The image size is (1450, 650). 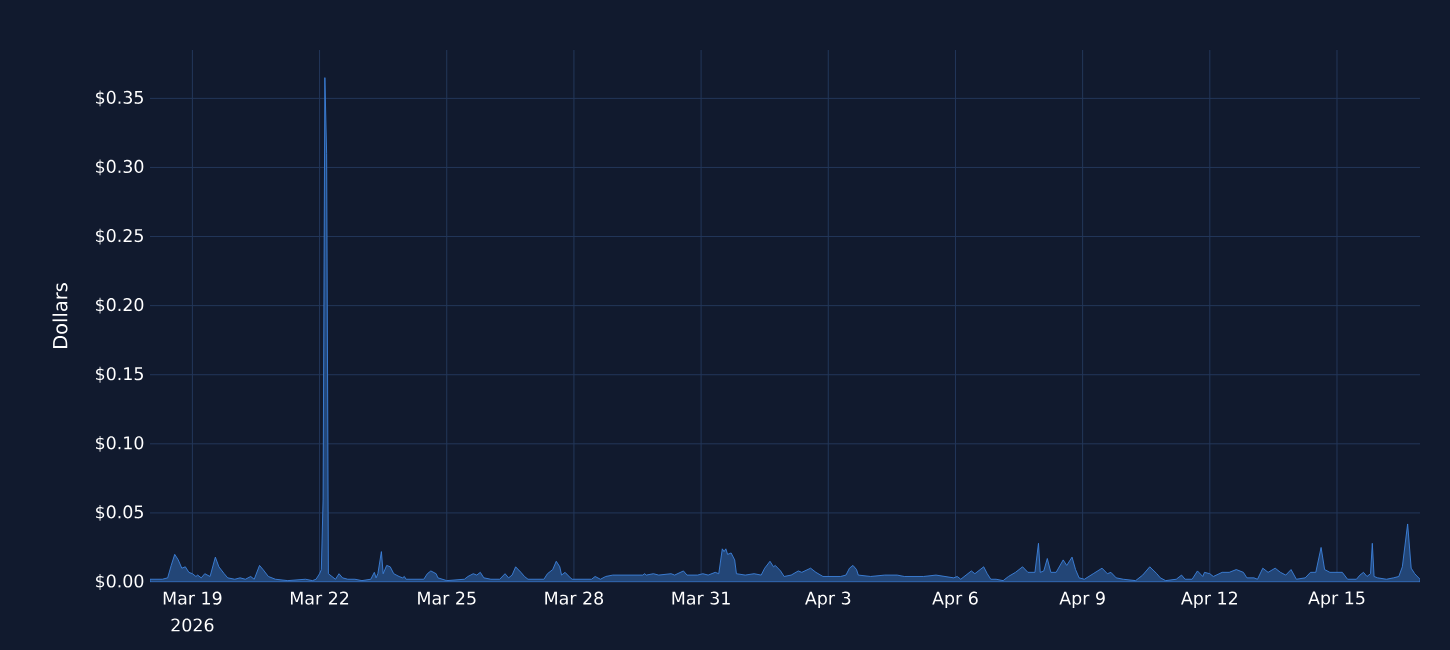 I want to click on x-tick-label: Mar 25, so click(x=447, y=598).